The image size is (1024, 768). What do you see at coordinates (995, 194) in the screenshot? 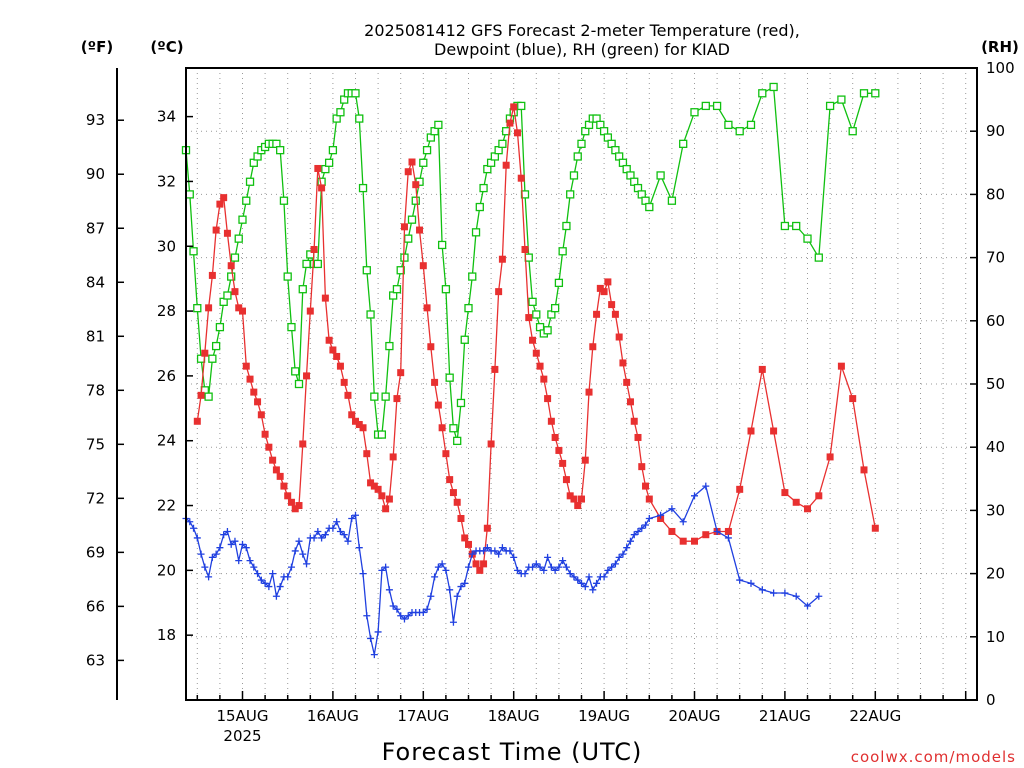
I see `rh-tick-label: 80` at bounding box center [995, 194].